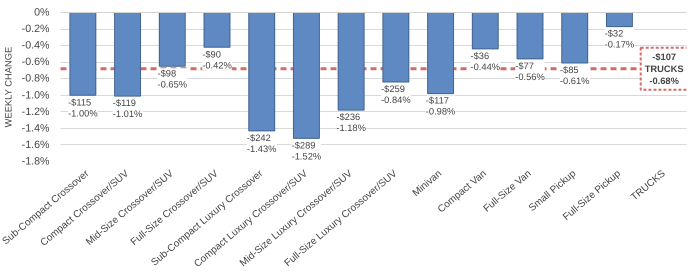 The image size is (700, 276). What do you see at coordinates (530, 71) in the screenshot?
I see `data-label: -$77 -0.56%` at bounding box center [530, 71].